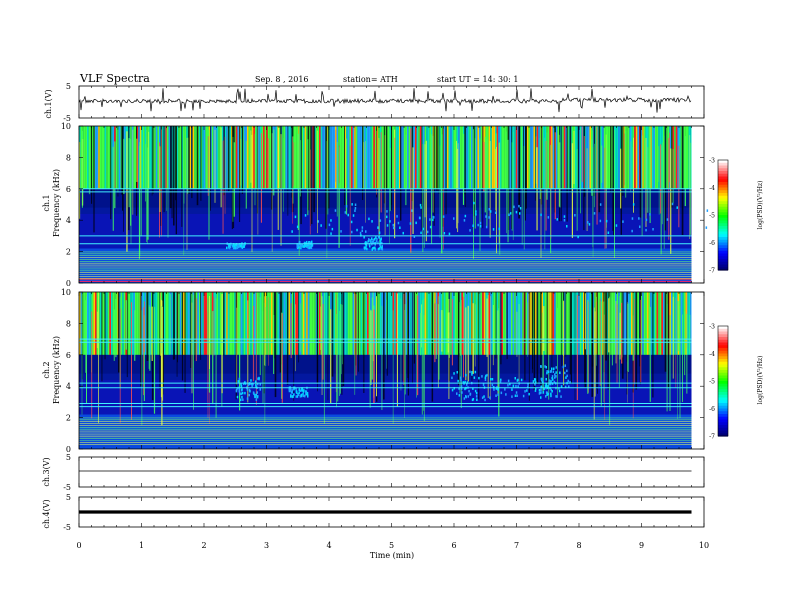 This screenshot has width=792, height=616. What do you see at coordinates (46, 471) in the screenshot?
I see `ch3-waveform-ylabel: ch.3(V)` at bounding box center [46, 471].